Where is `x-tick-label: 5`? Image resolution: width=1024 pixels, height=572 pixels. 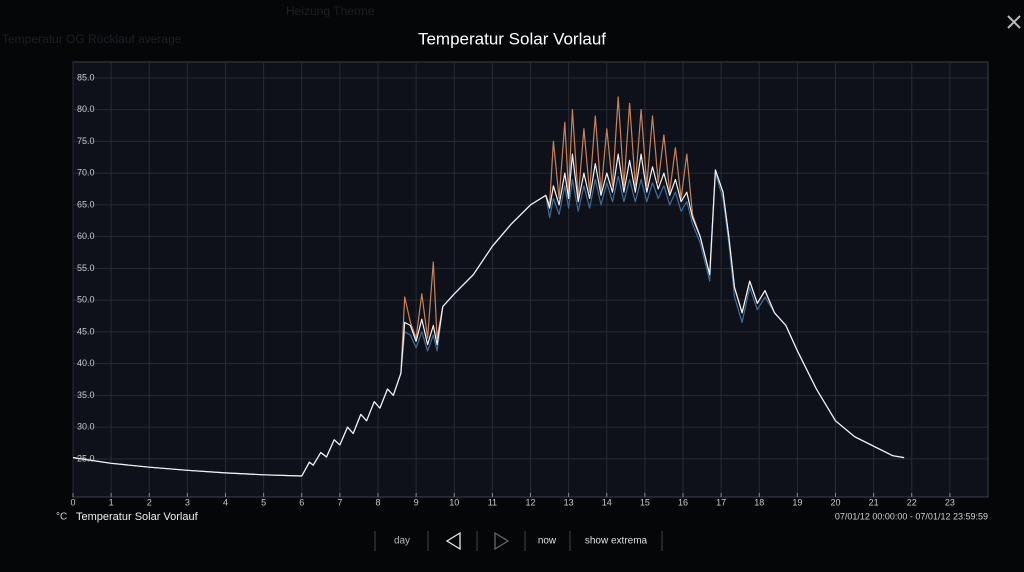
x-tick-label: 5 is located at coordinates (263, 502).